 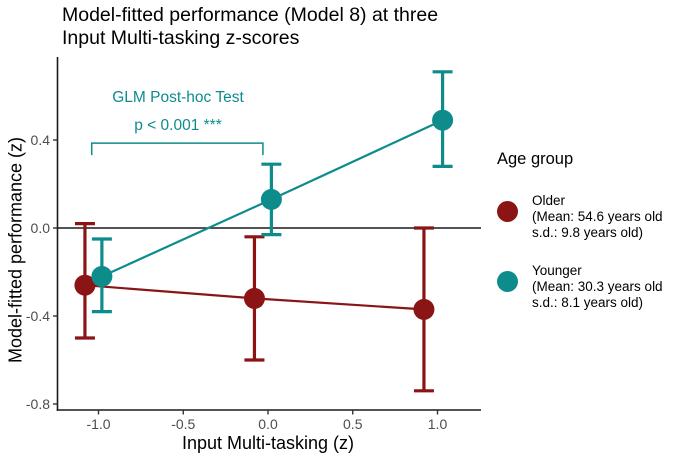 I want to click on legend-item-mean: (Mean: 30.3 years old, so click(x=597, y=286).